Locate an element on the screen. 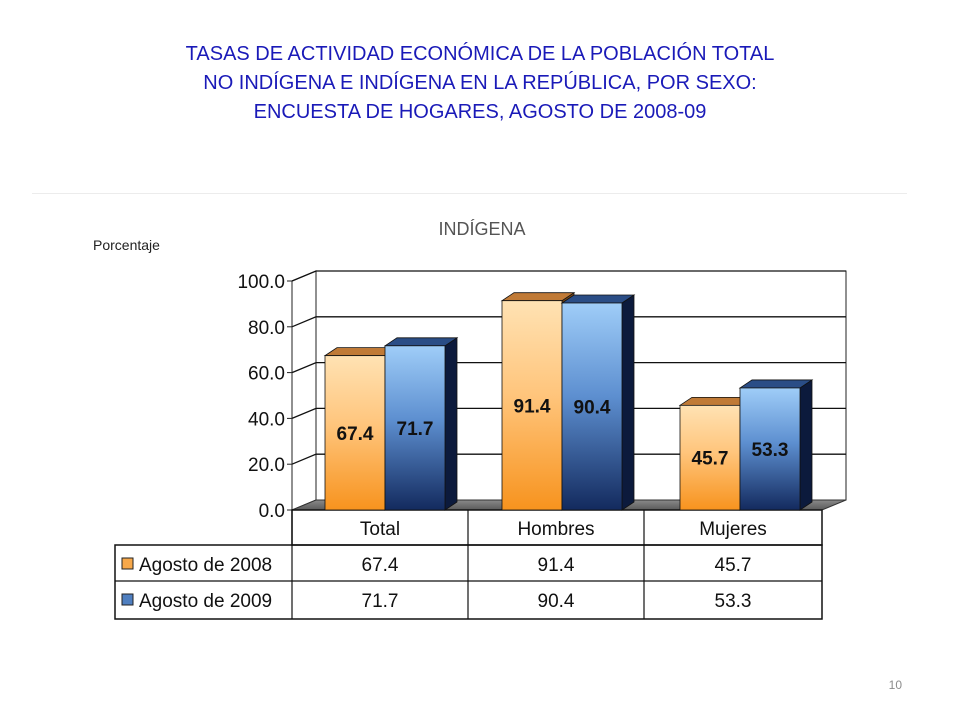 This screenshot has width=960, height=724. x-tick-label: Mujeres is located at coordinates (733, 529).